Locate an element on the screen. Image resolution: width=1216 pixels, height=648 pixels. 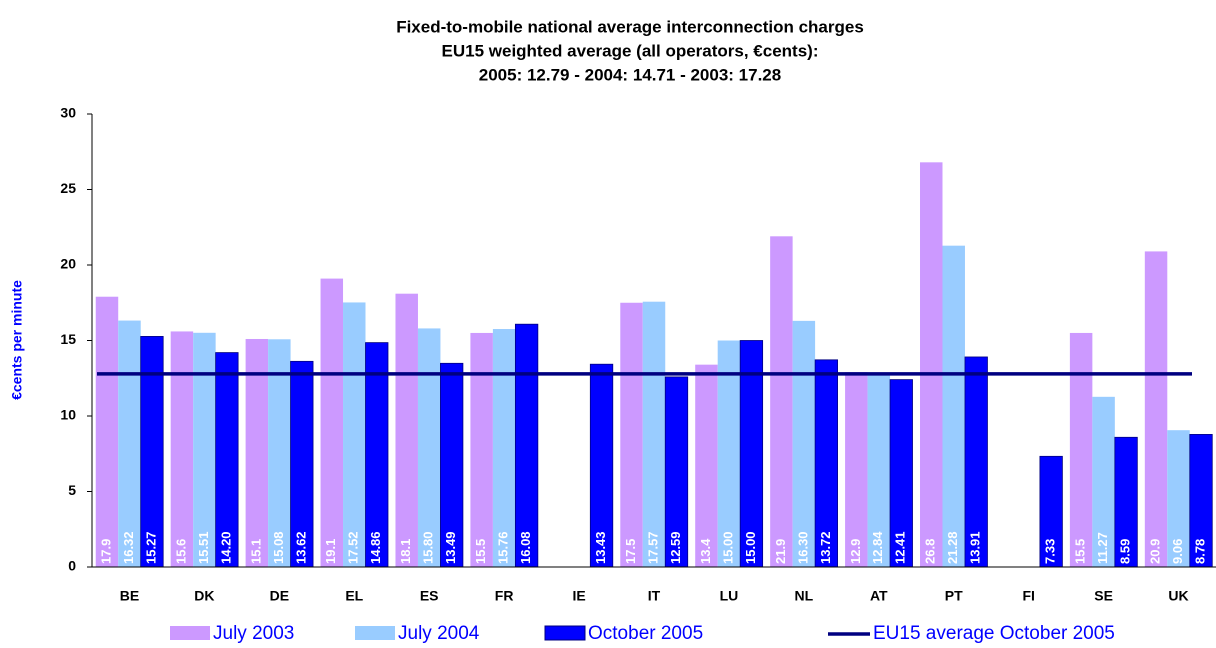
chart-title: 2005: 12.79 - 2004: 14.71 - 2003: 17.28 is located at coordinates (630, 74).